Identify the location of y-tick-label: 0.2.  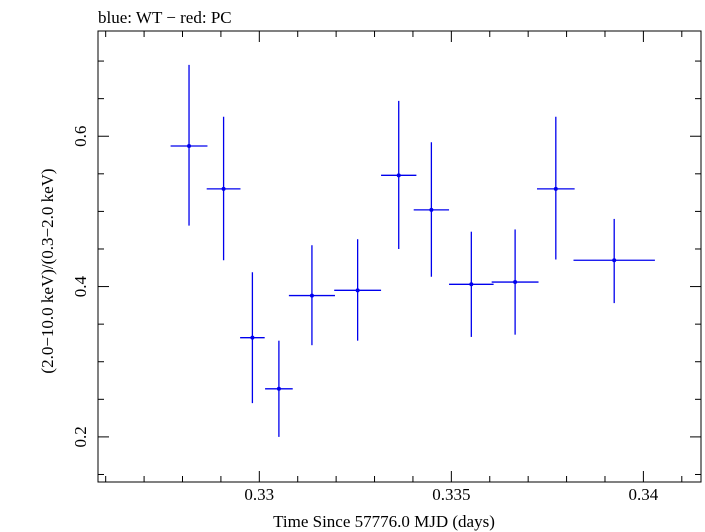
(80, 436).